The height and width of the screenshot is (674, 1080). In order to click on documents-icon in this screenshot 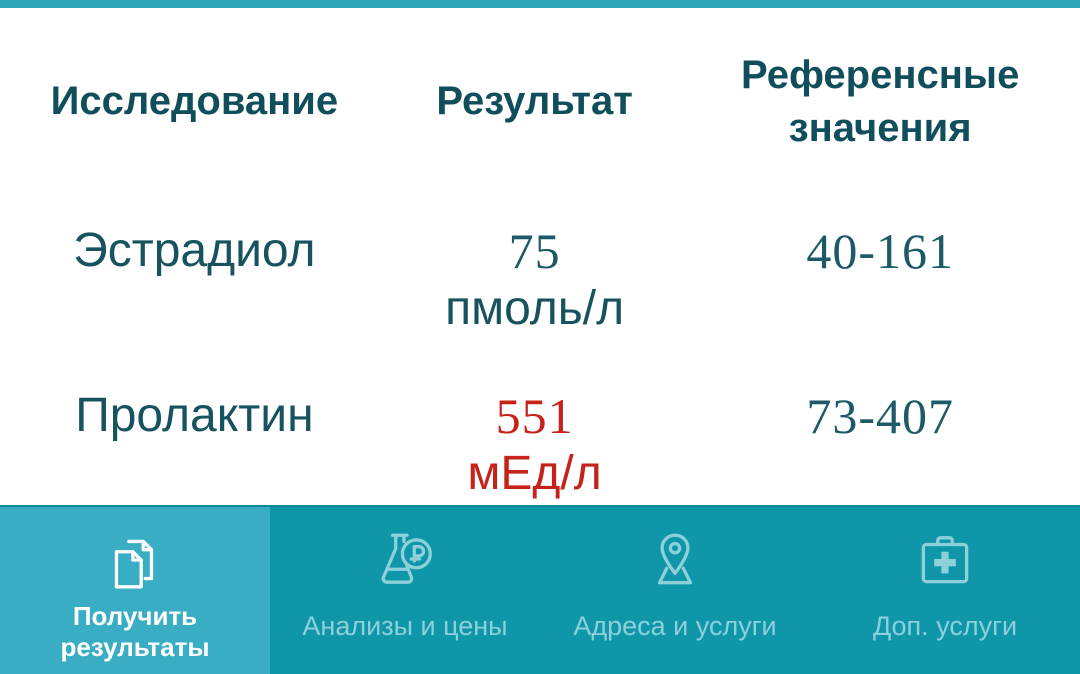, I will do `click(135, 560)`.